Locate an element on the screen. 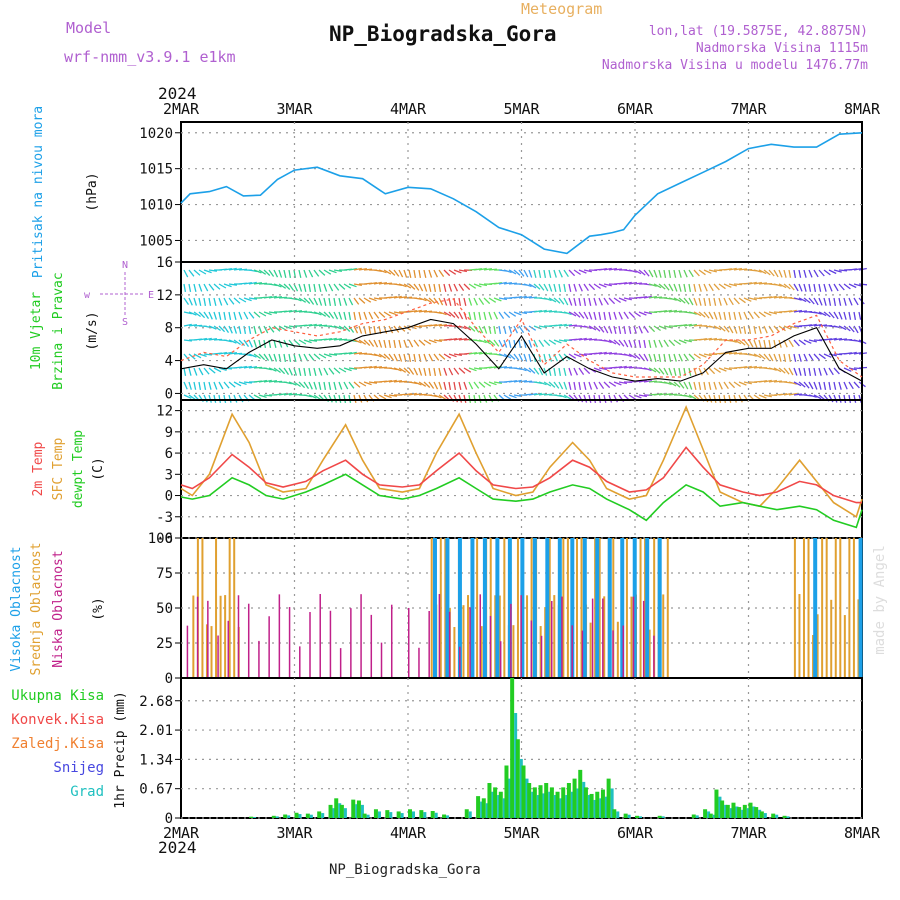 Image resolution: width=900 pixels, height=900 pixels. y-tick-label: -3 is located at coordinates (164, 518).